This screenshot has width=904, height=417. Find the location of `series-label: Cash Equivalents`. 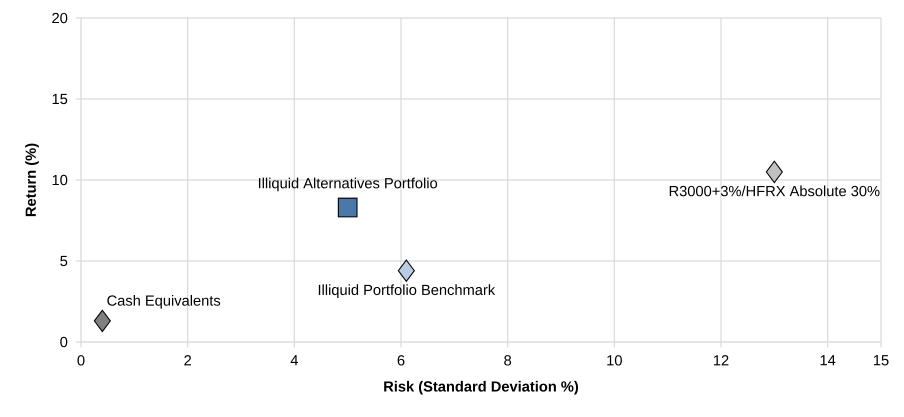

series-label: Cash Equivalents is located at coordinates (163, 301).